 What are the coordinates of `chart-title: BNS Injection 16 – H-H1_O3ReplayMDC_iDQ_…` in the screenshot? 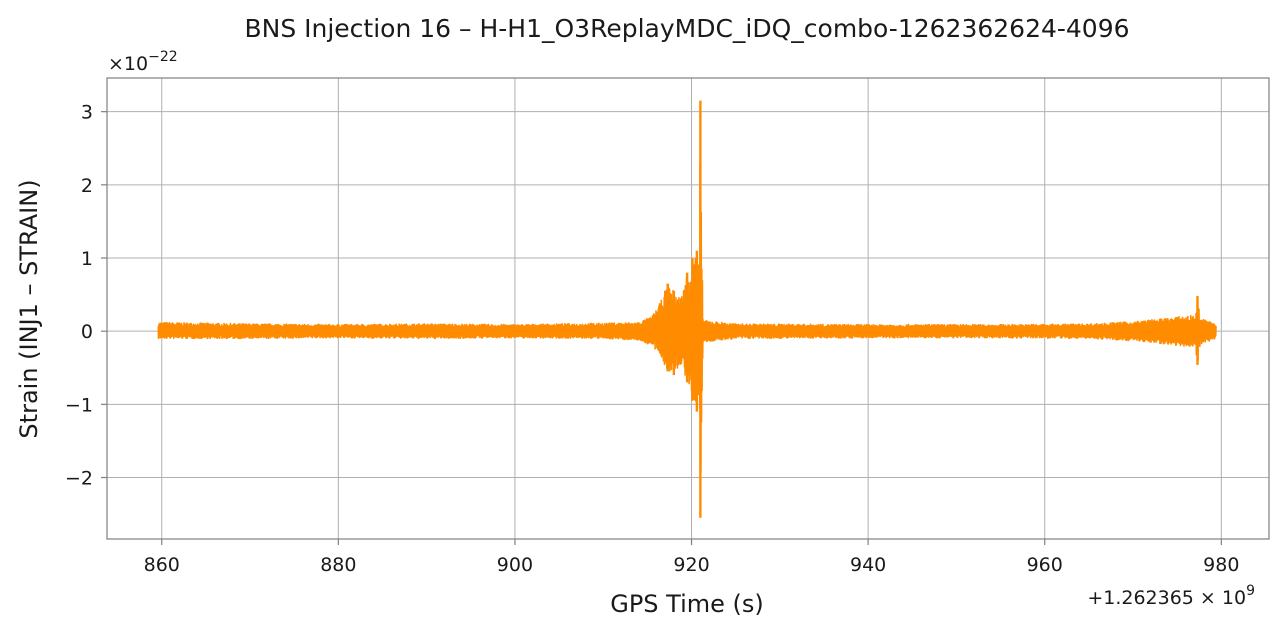 It's located at (686, 28).